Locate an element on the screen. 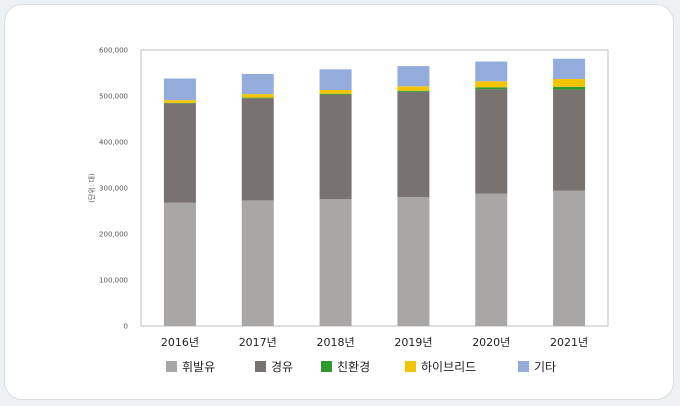 The image size is (680, 406). y-axis-label: (단위: 대) is located at coordinates (91, 188).